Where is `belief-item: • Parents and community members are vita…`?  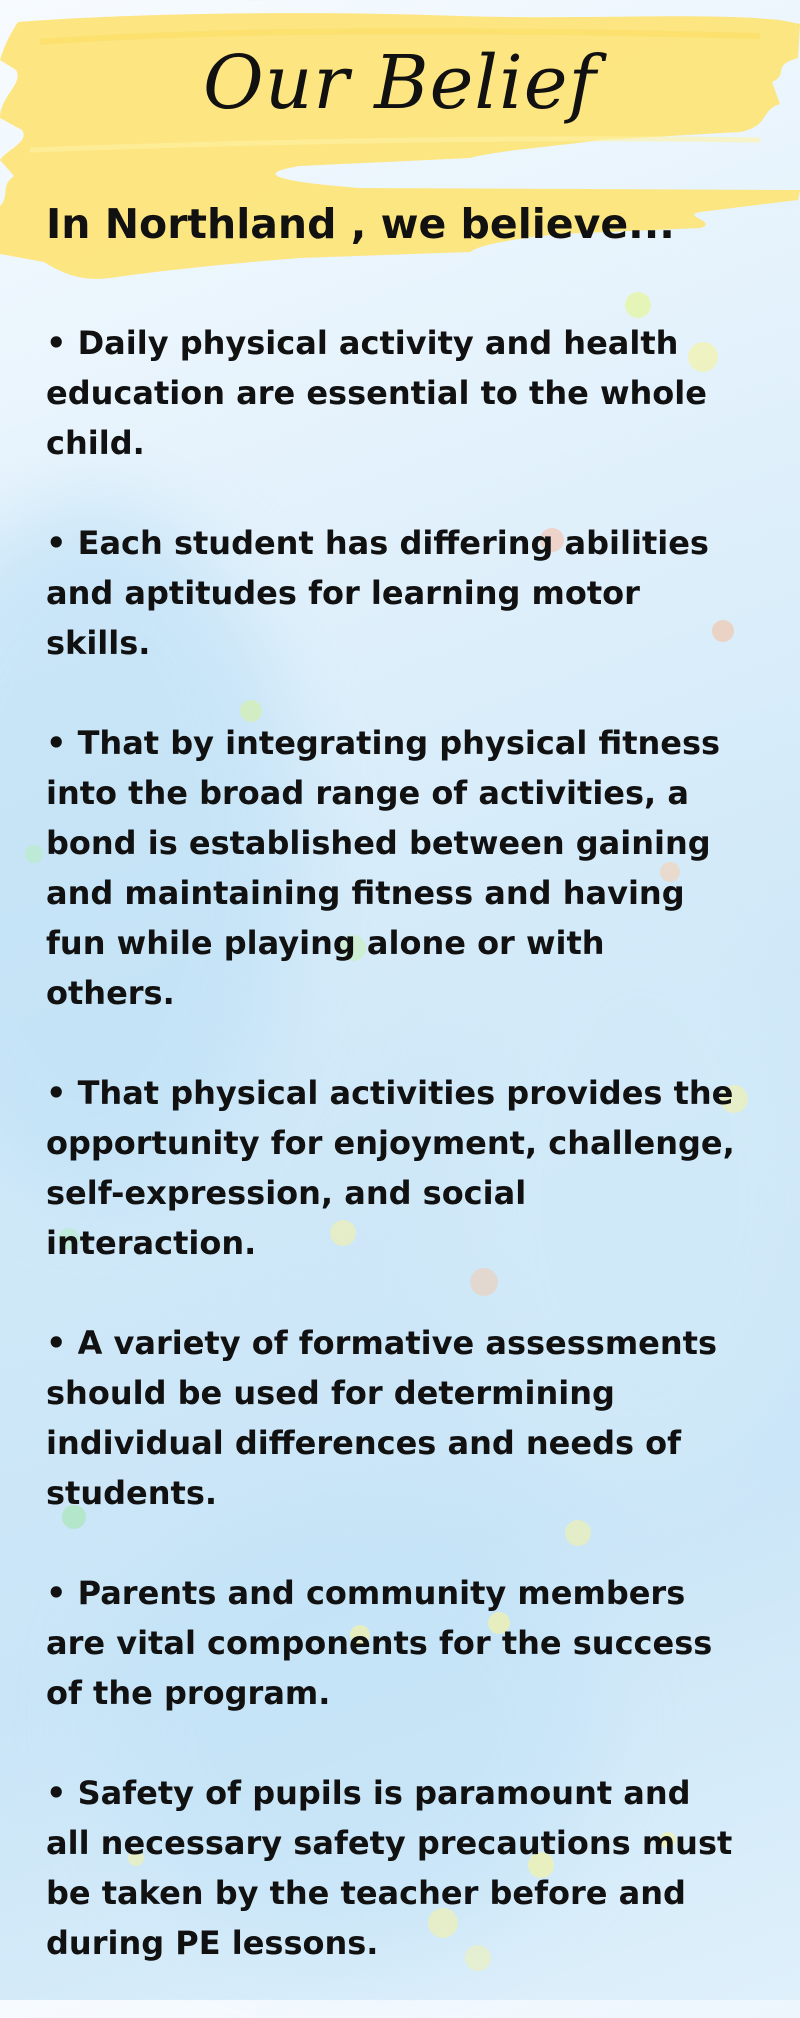
belief-item: • Parents and community members are vita… is located at coordinates (379, 1643).